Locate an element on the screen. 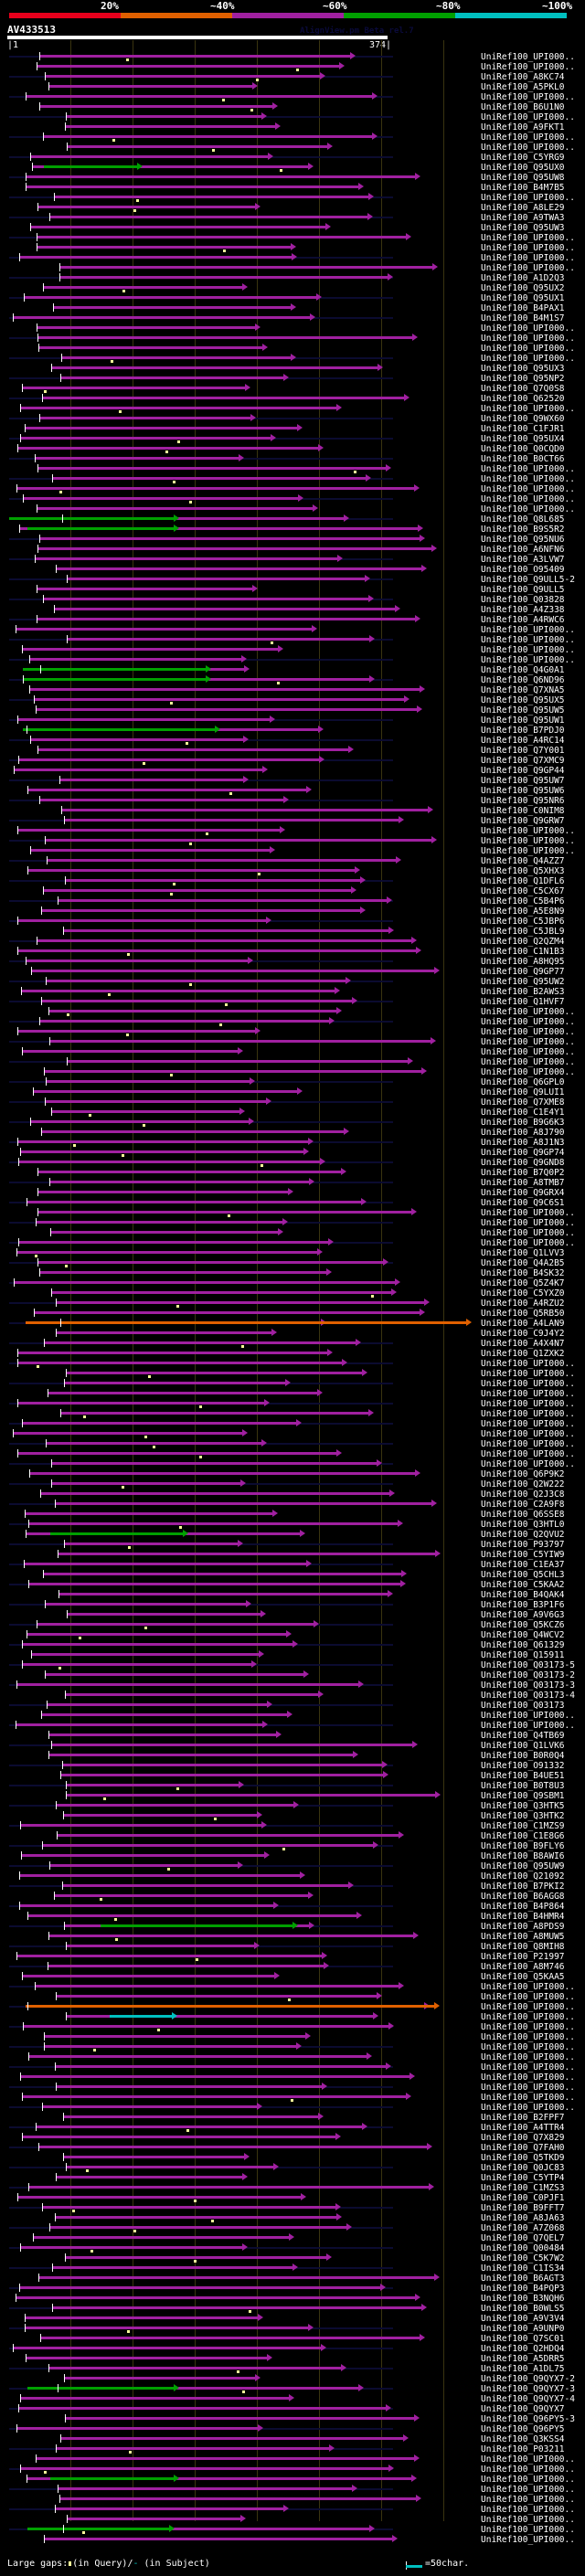  alignment-row: UniRef100_Q95UW8 is located at coordinates (293, 178).